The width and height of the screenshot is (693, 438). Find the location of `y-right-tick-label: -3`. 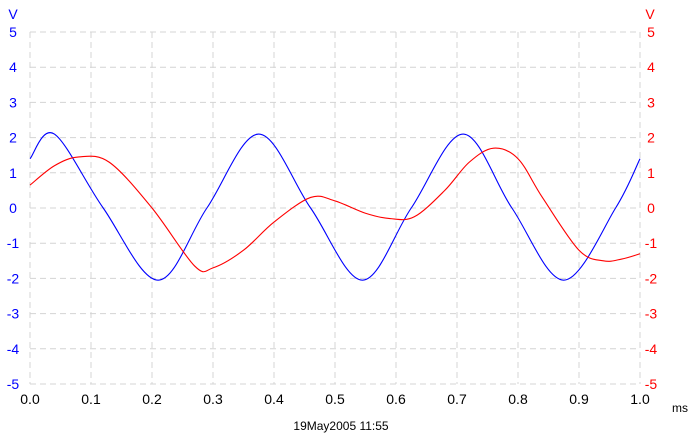

y-right-tick-label: -3 is located at coordinates (651, 314).